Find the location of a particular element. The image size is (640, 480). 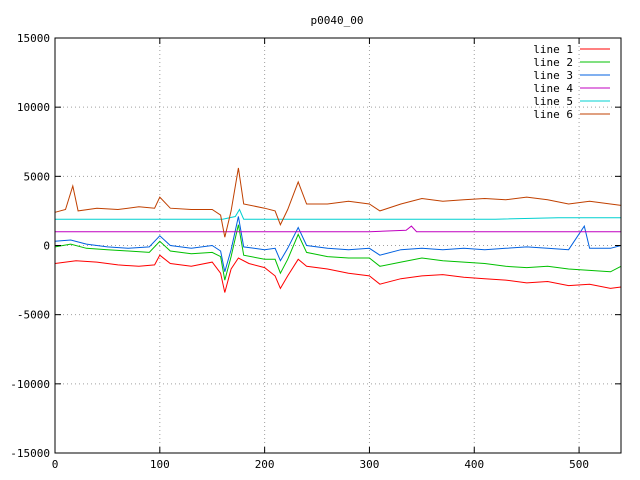

x-tick-label: 400 is located at coordinates (474, 464).